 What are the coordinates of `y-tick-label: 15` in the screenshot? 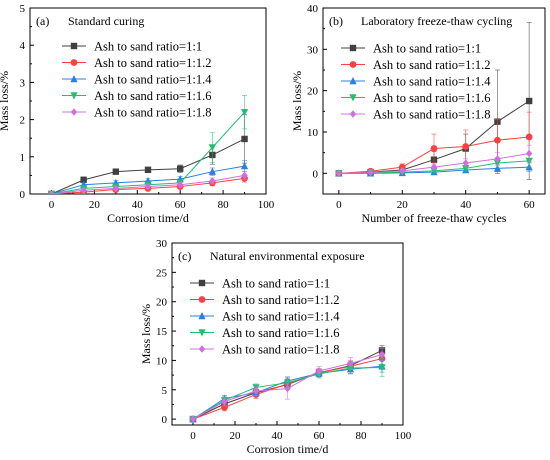 It's located at (162, 332).